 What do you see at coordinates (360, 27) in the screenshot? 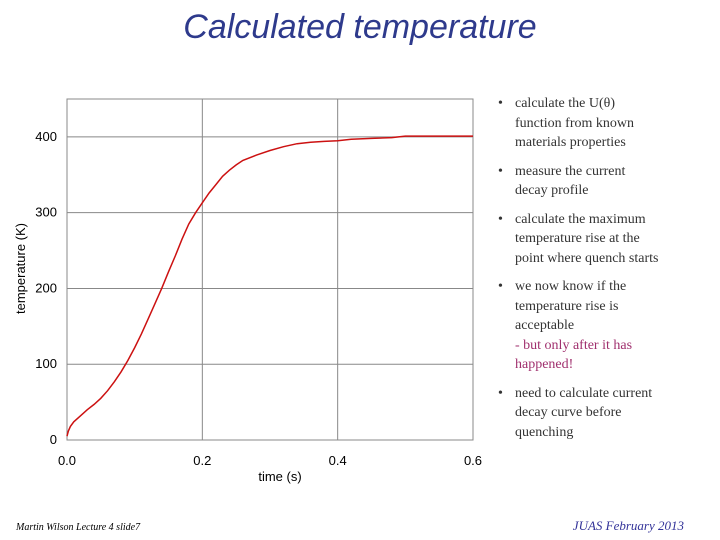
I see `slide-title: Calculated temperature` at bounding box center [360, 27].